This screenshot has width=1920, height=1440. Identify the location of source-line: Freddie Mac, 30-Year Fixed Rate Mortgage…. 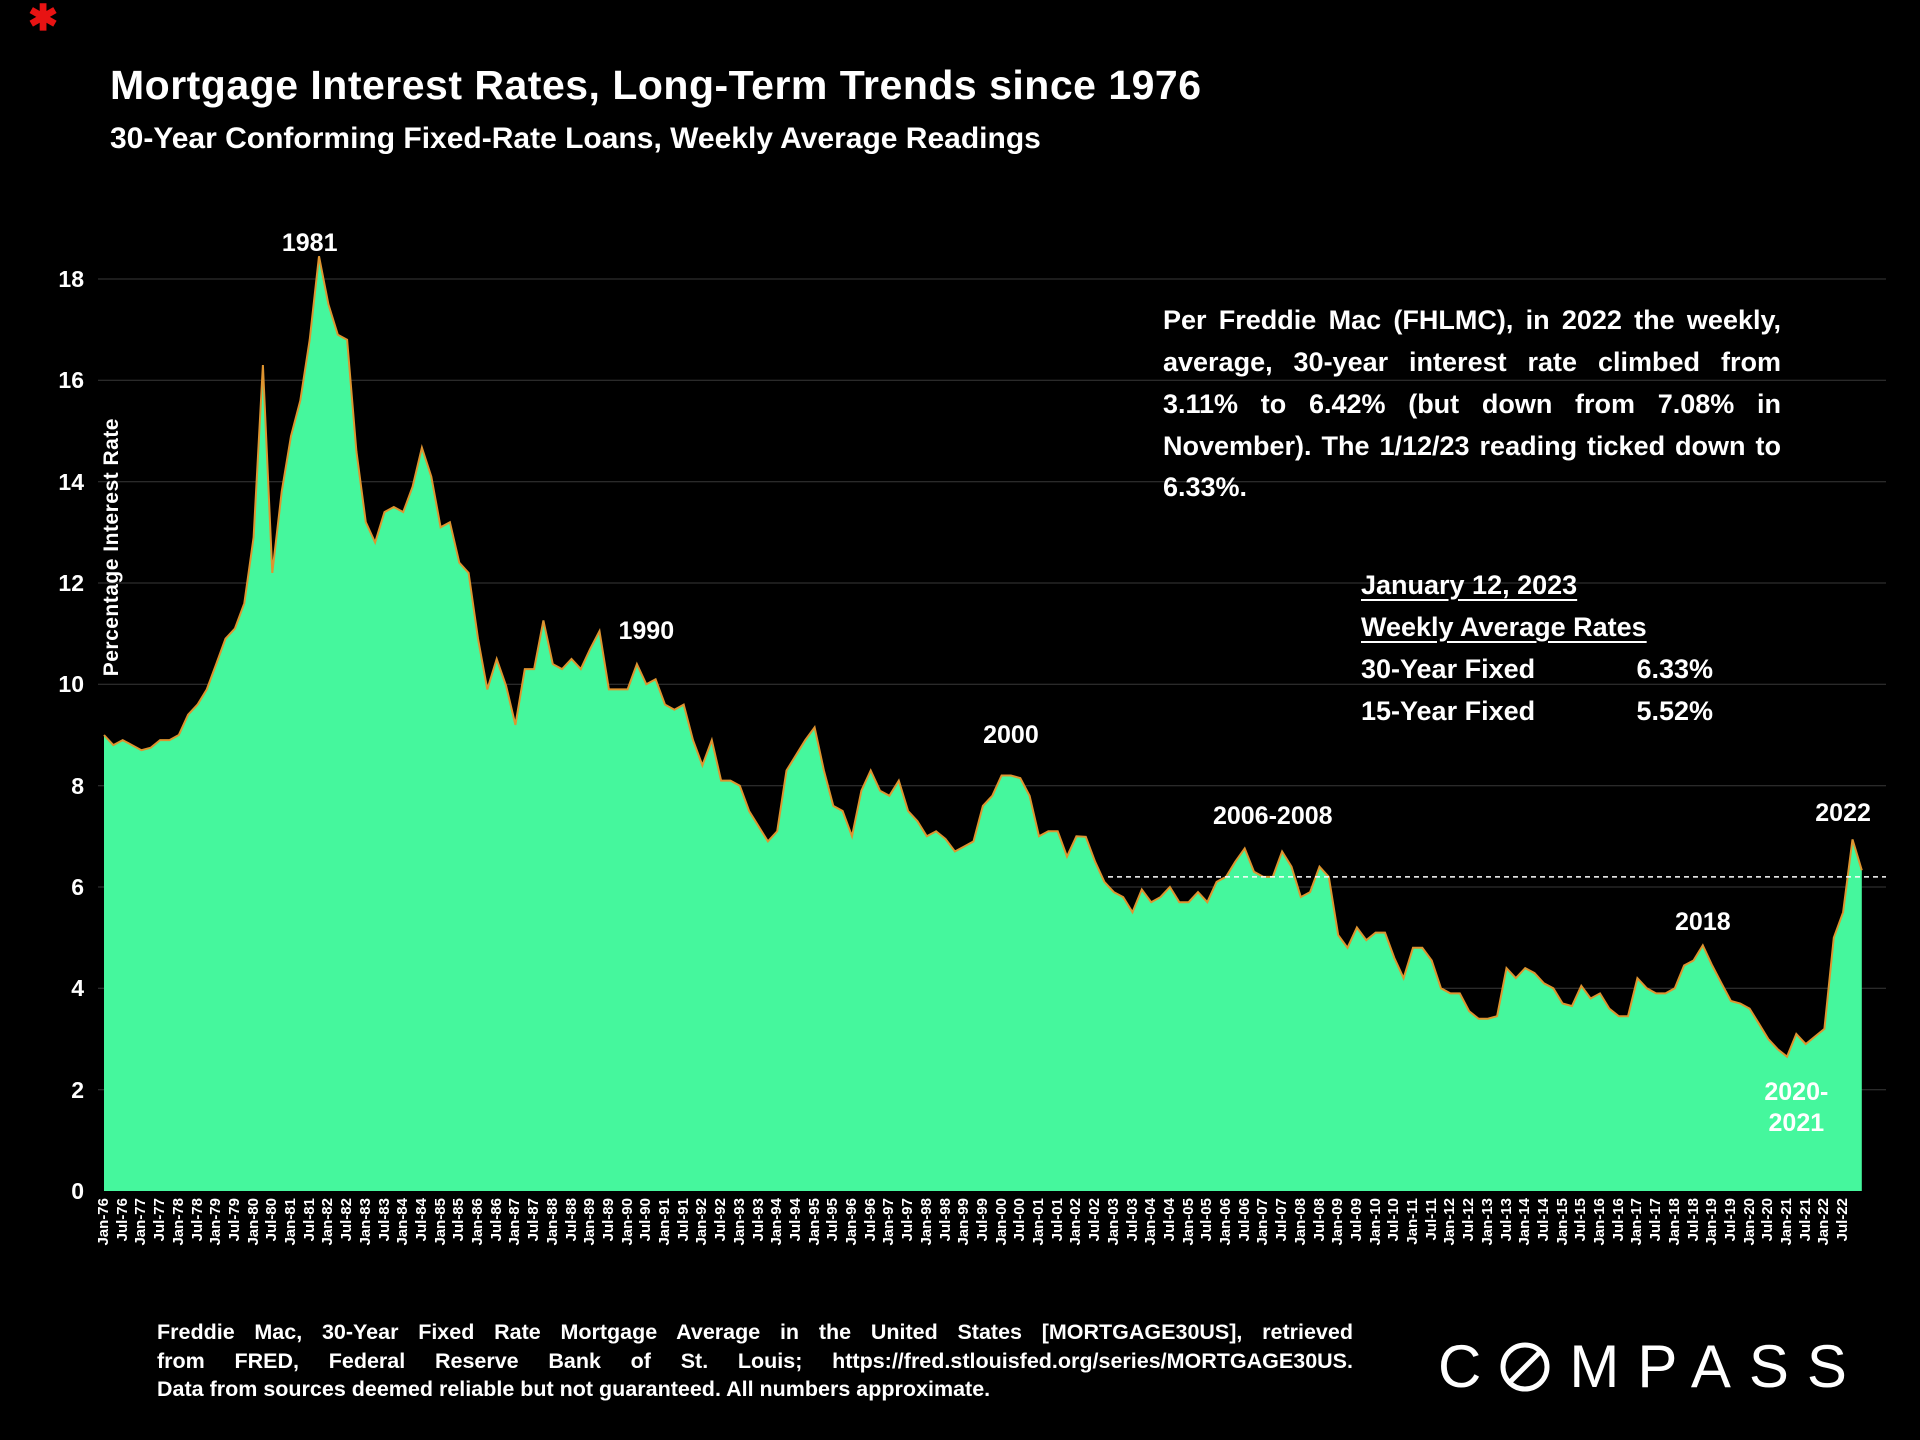
(755, 1332).